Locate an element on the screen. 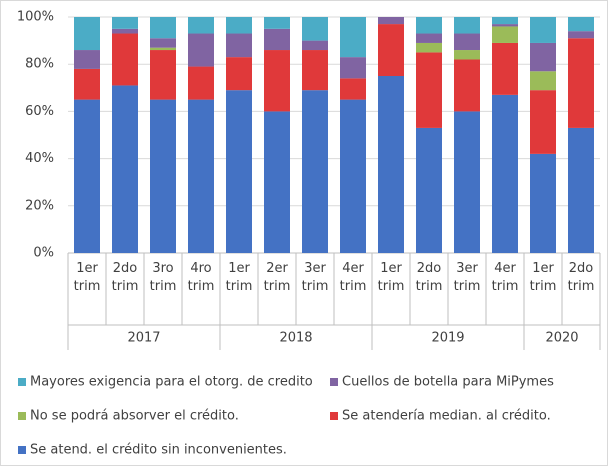 The width and height of the screenshot is (608, 466). x-tick-label: 2er trim is located at coordinates (277, 277).